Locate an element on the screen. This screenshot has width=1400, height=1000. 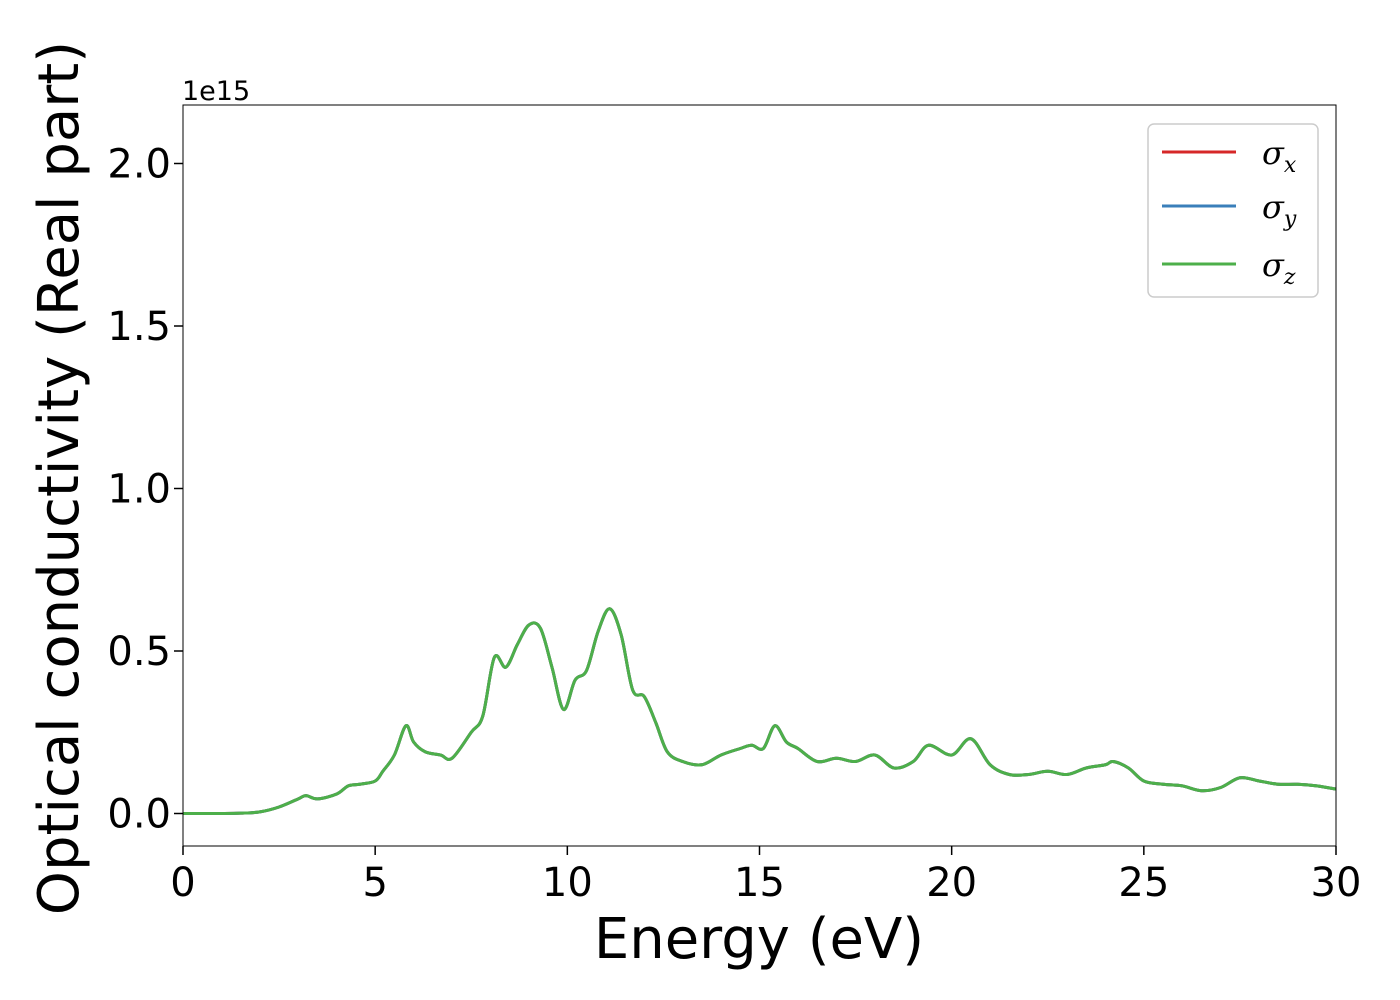
legend: σx σy σz is located at coordinates (1233, 210).